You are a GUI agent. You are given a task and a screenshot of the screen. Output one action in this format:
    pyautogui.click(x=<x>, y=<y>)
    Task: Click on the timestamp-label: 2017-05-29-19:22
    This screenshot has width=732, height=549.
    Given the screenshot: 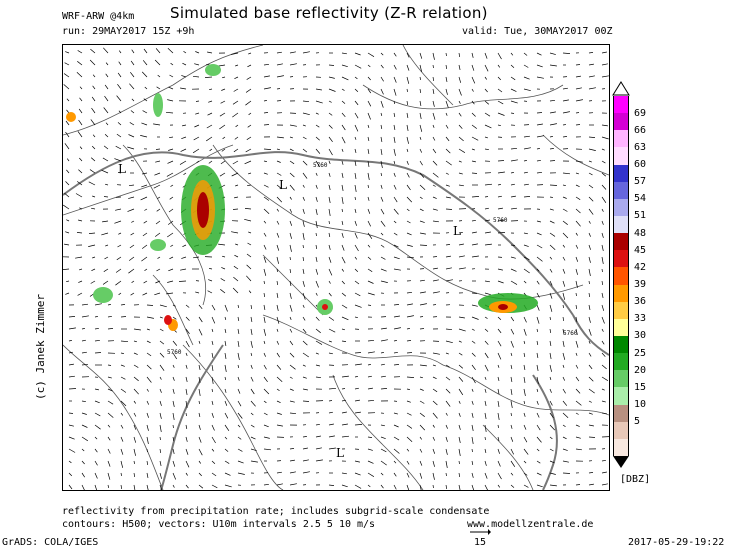 What is the action you would take?
    pyautogui.click(x=676, y=542)
    